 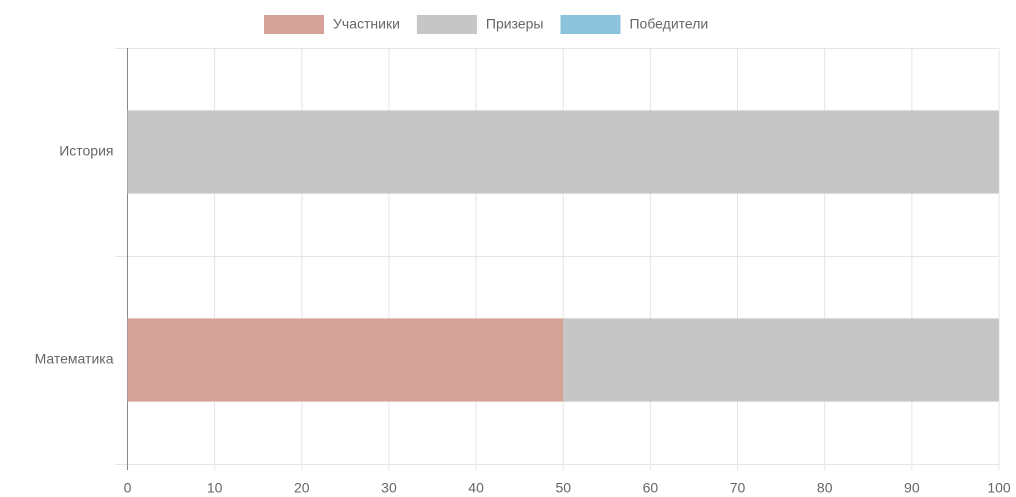 I want to click on x-tick-label: 90, so click(x=912, y=488).